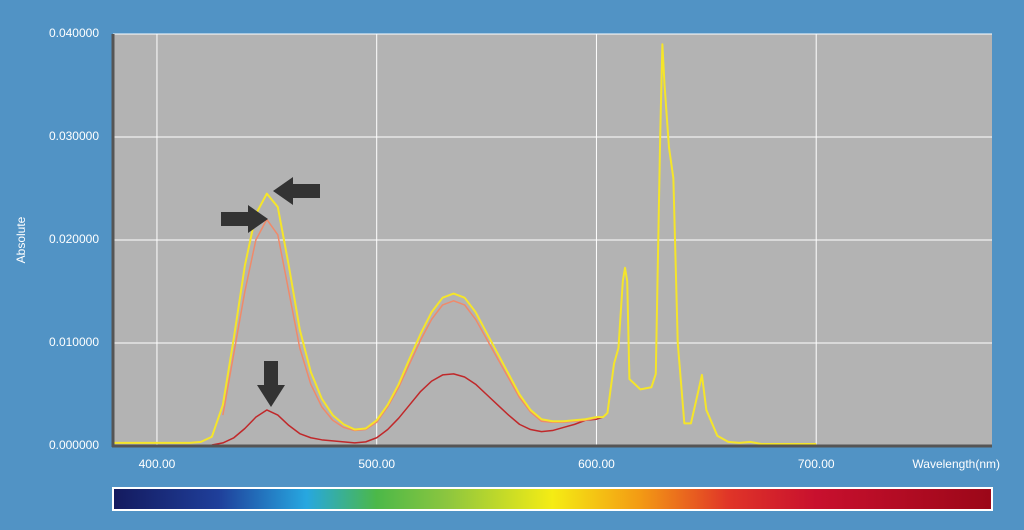 The height and width of the screenshot is (530, 1024). I want to click on x-tick-label: 600.00, so click(596, 464).